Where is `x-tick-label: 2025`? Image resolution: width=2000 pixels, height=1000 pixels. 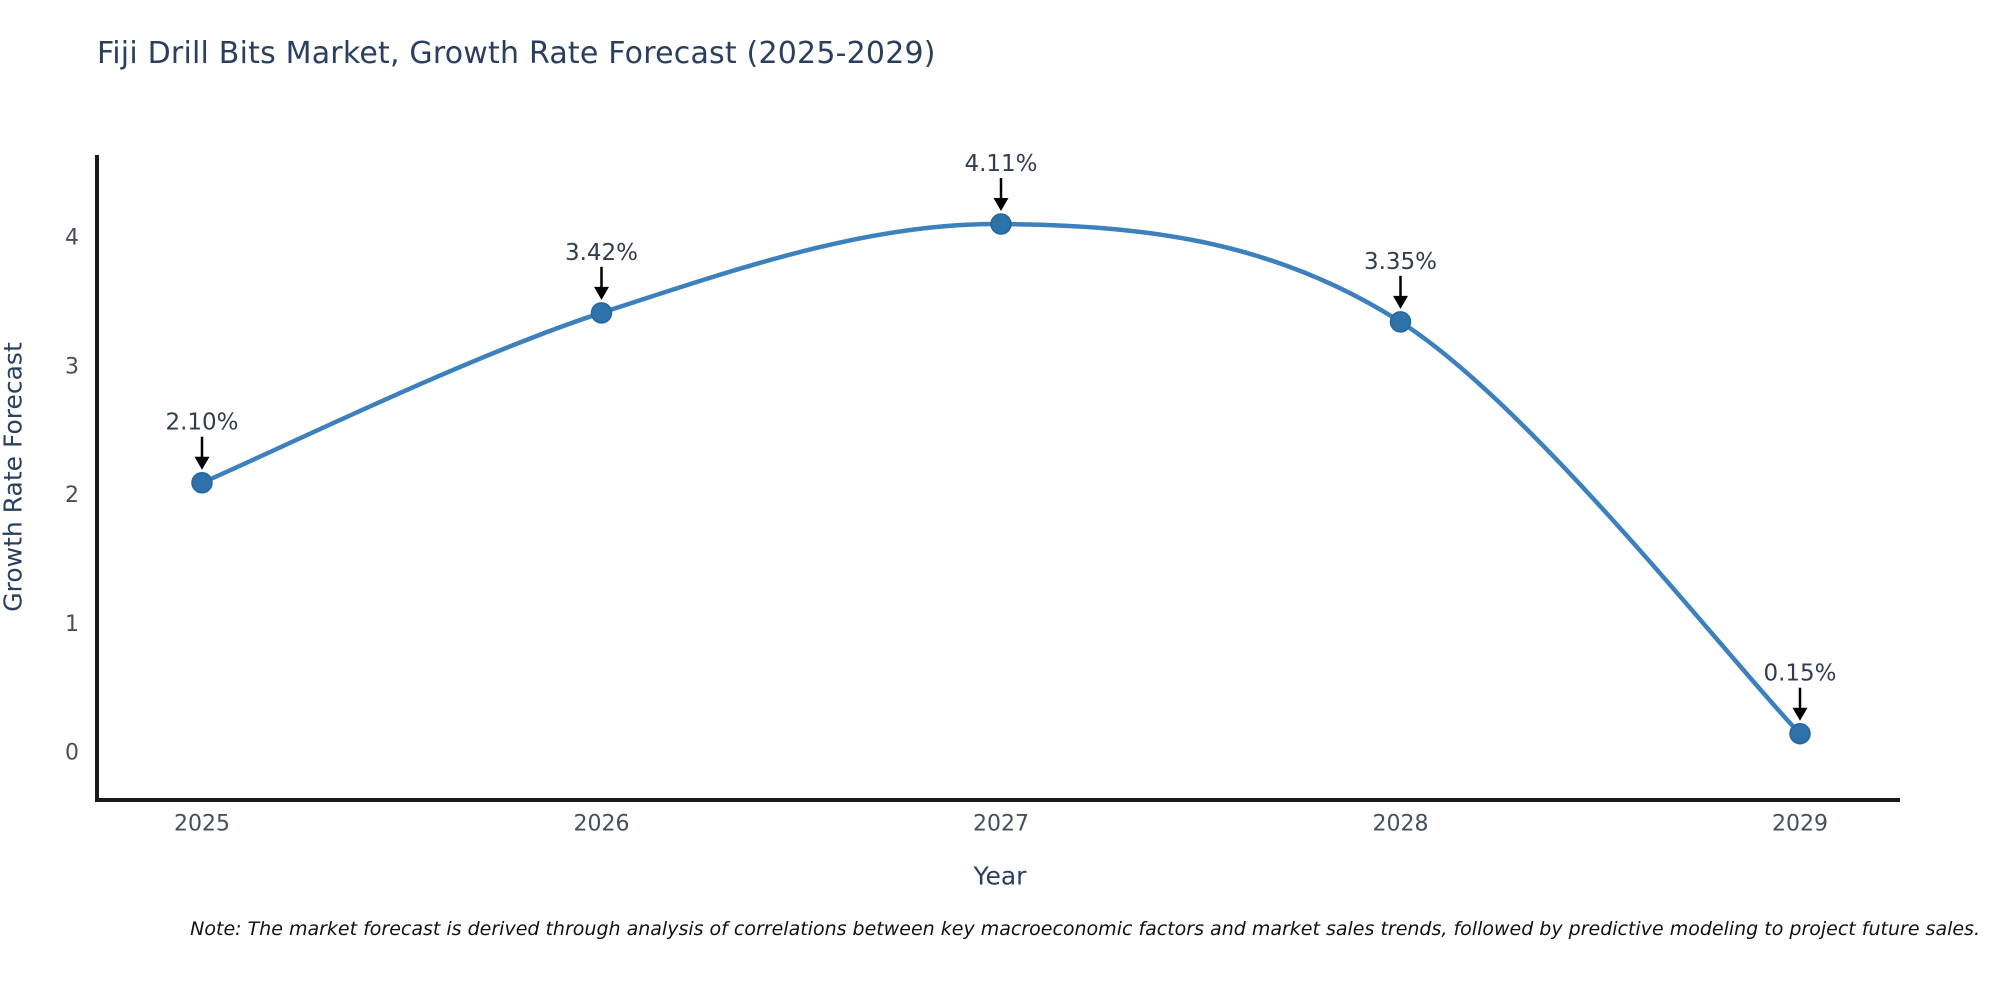 x-tick-label: 2025 is located at coordinates (202, 824).